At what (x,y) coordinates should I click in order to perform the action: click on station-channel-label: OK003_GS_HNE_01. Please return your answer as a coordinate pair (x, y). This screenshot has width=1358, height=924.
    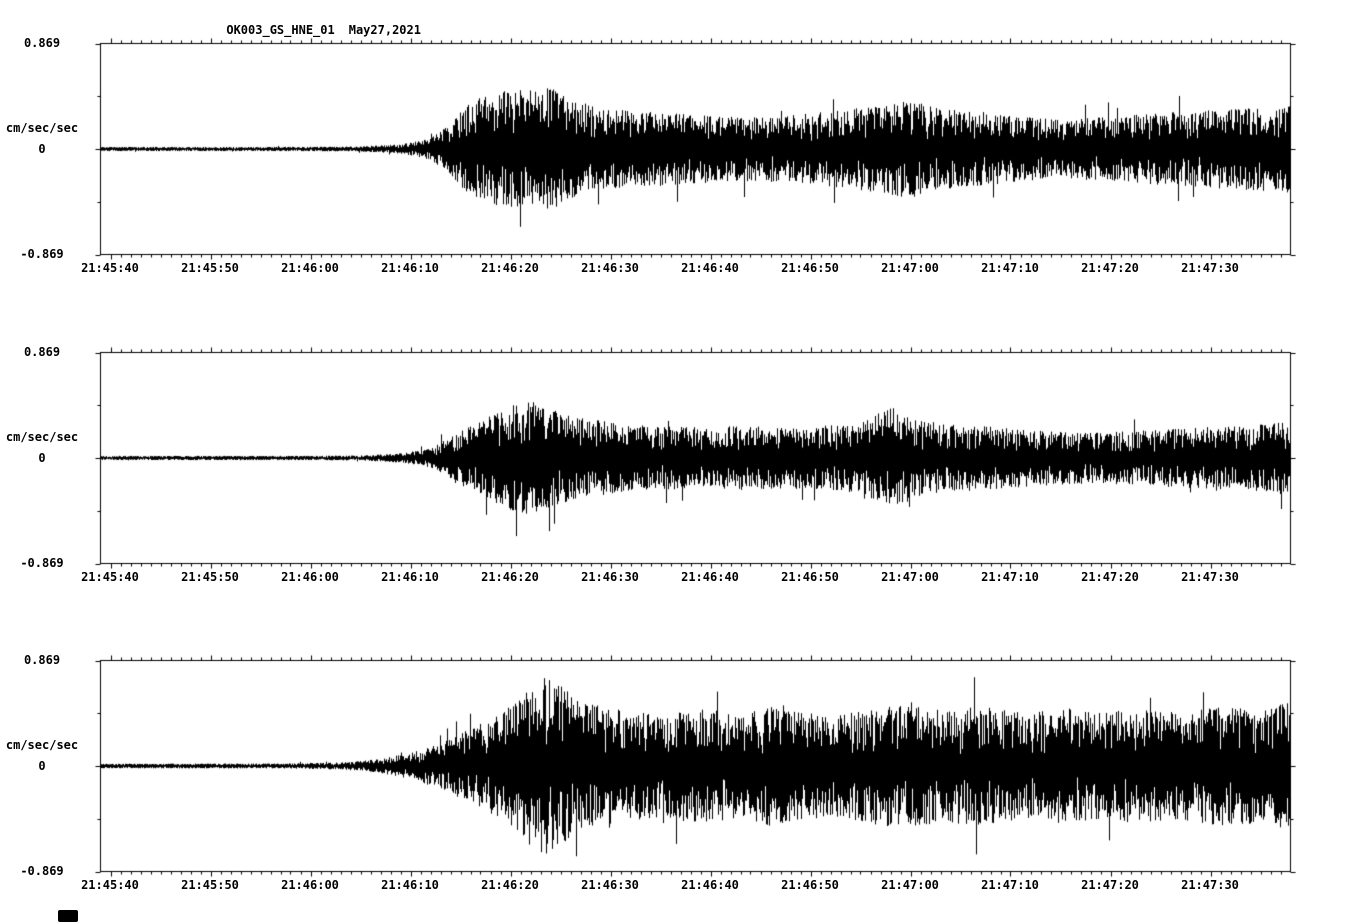
    Looking at the image, I should click on (280, 30).